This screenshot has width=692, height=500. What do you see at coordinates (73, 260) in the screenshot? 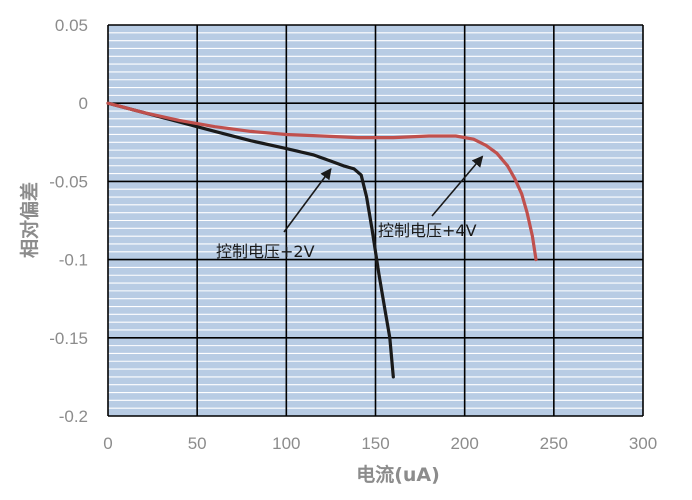
I see `y-tick-label: -0.1` at bounding box center [73, 260].